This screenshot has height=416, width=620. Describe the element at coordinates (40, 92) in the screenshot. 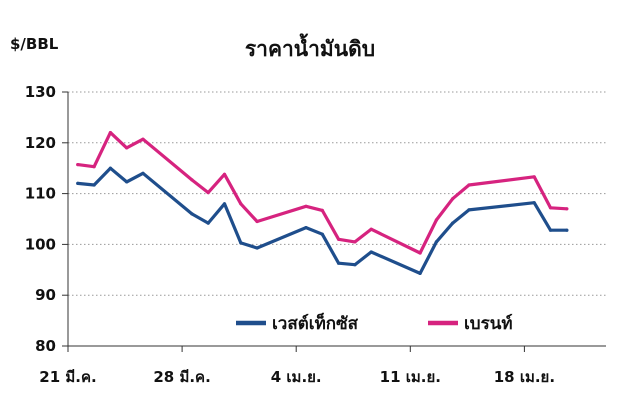

I see `y-tick-label-130: 130` at that location.